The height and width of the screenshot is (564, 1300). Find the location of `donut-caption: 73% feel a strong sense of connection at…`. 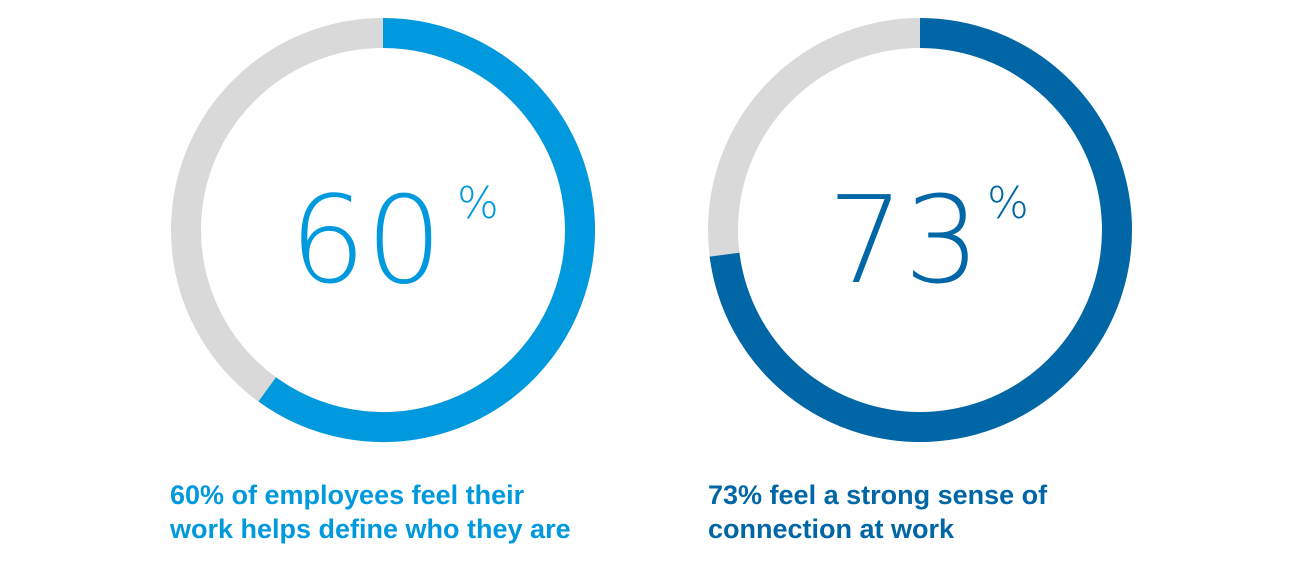

donut-caption: 73% feel a strong sense of connection at… is located at coordinates (938, 512).